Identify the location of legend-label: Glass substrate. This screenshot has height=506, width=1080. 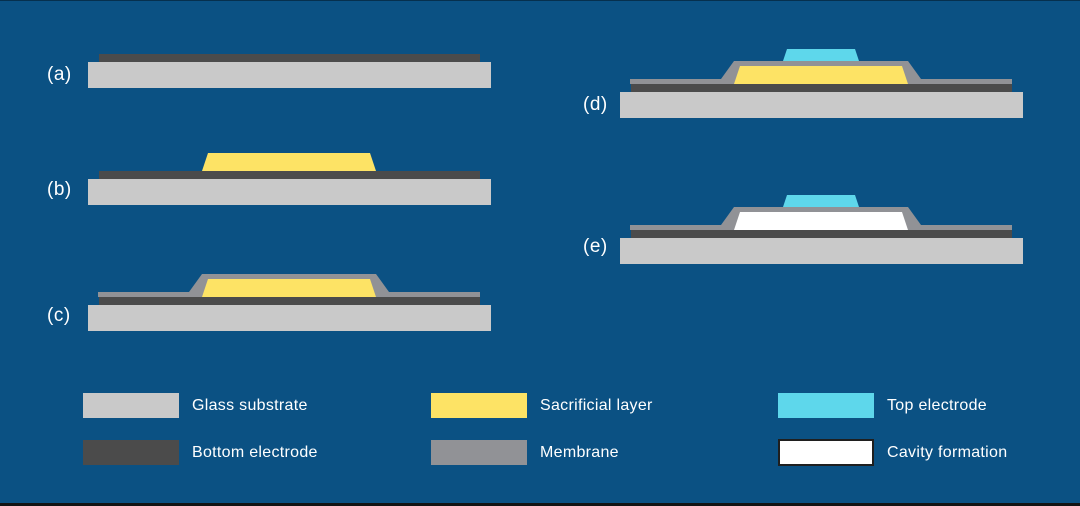
(250, 405).